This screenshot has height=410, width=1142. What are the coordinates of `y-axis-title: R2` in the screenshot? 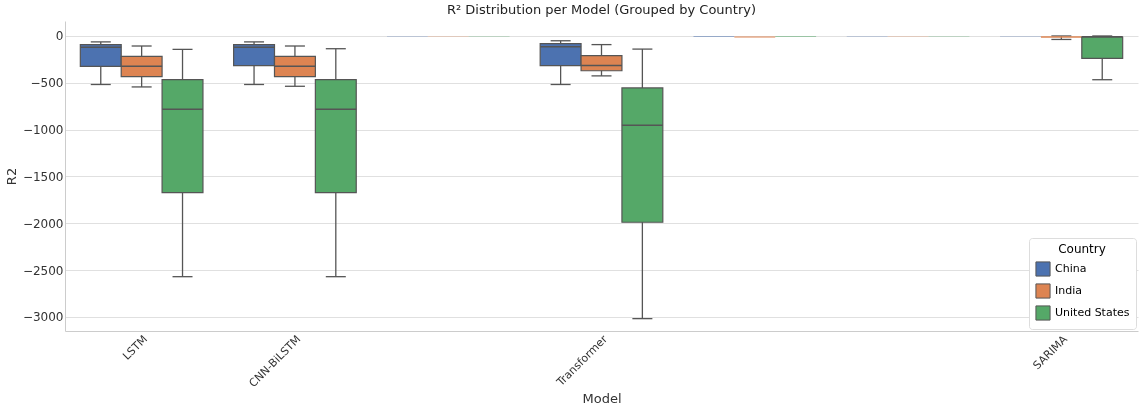 It's located at (11, 176).